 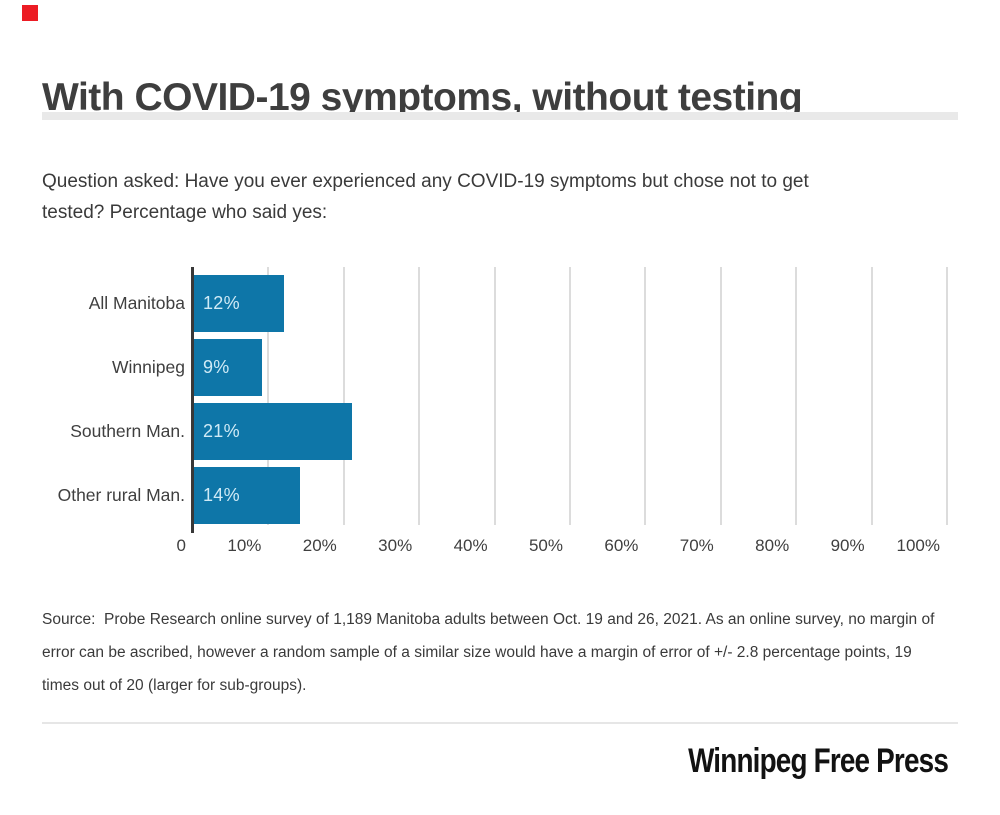 I want to click on category-label: All Manitoba, so click(x=136, y=303).